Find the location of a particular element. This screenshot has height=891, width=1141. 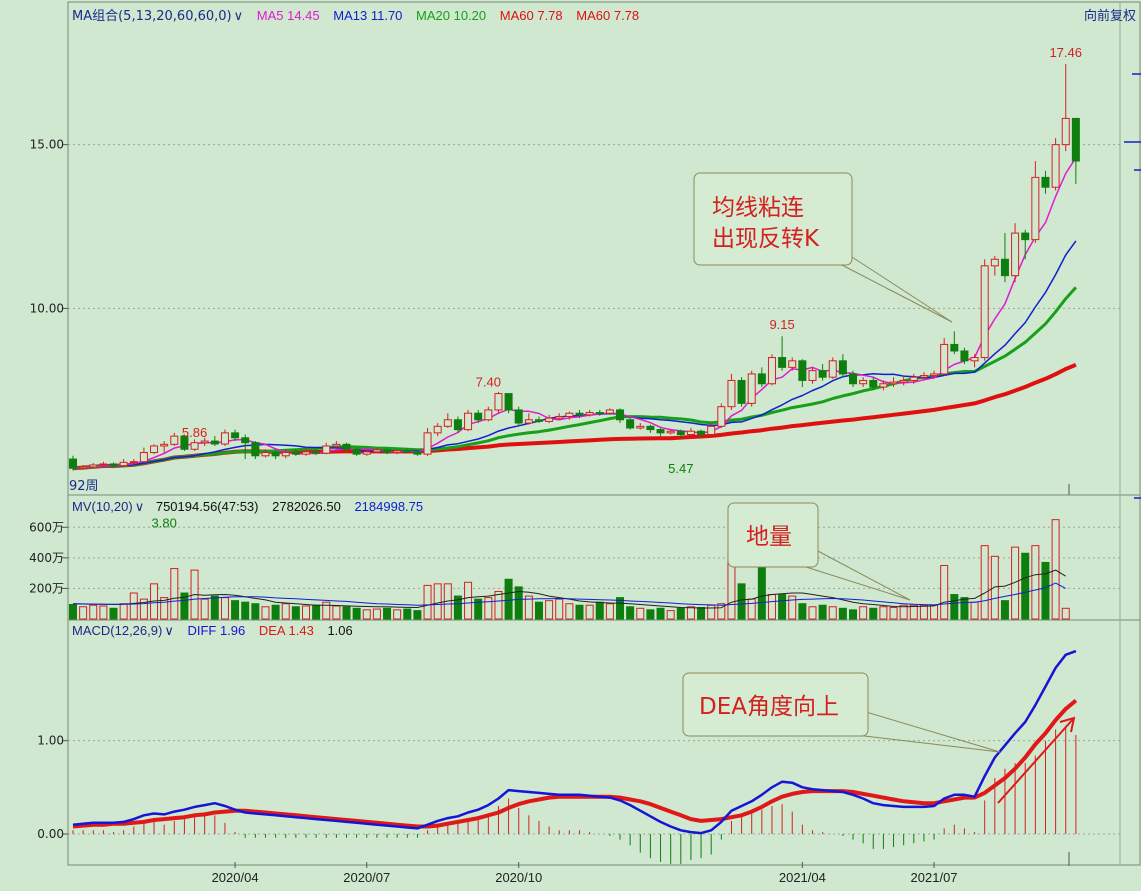

macd-indicator-name: MACD(12,26,9) is located at coordinates (117, 630).